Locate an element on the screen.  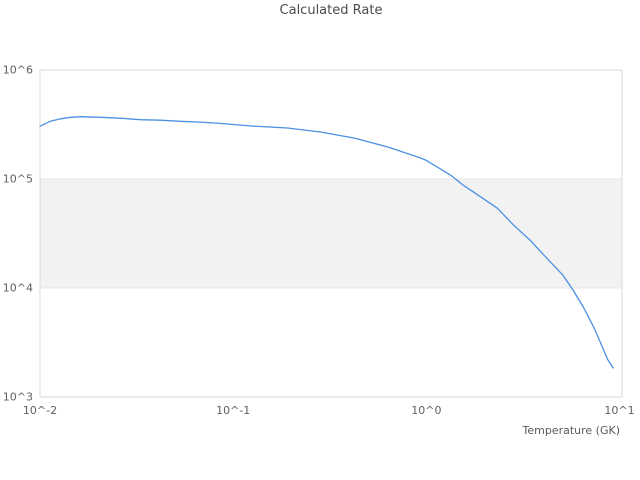
y-tick-label-0: 10^3 is located at coordinates (17, 397).